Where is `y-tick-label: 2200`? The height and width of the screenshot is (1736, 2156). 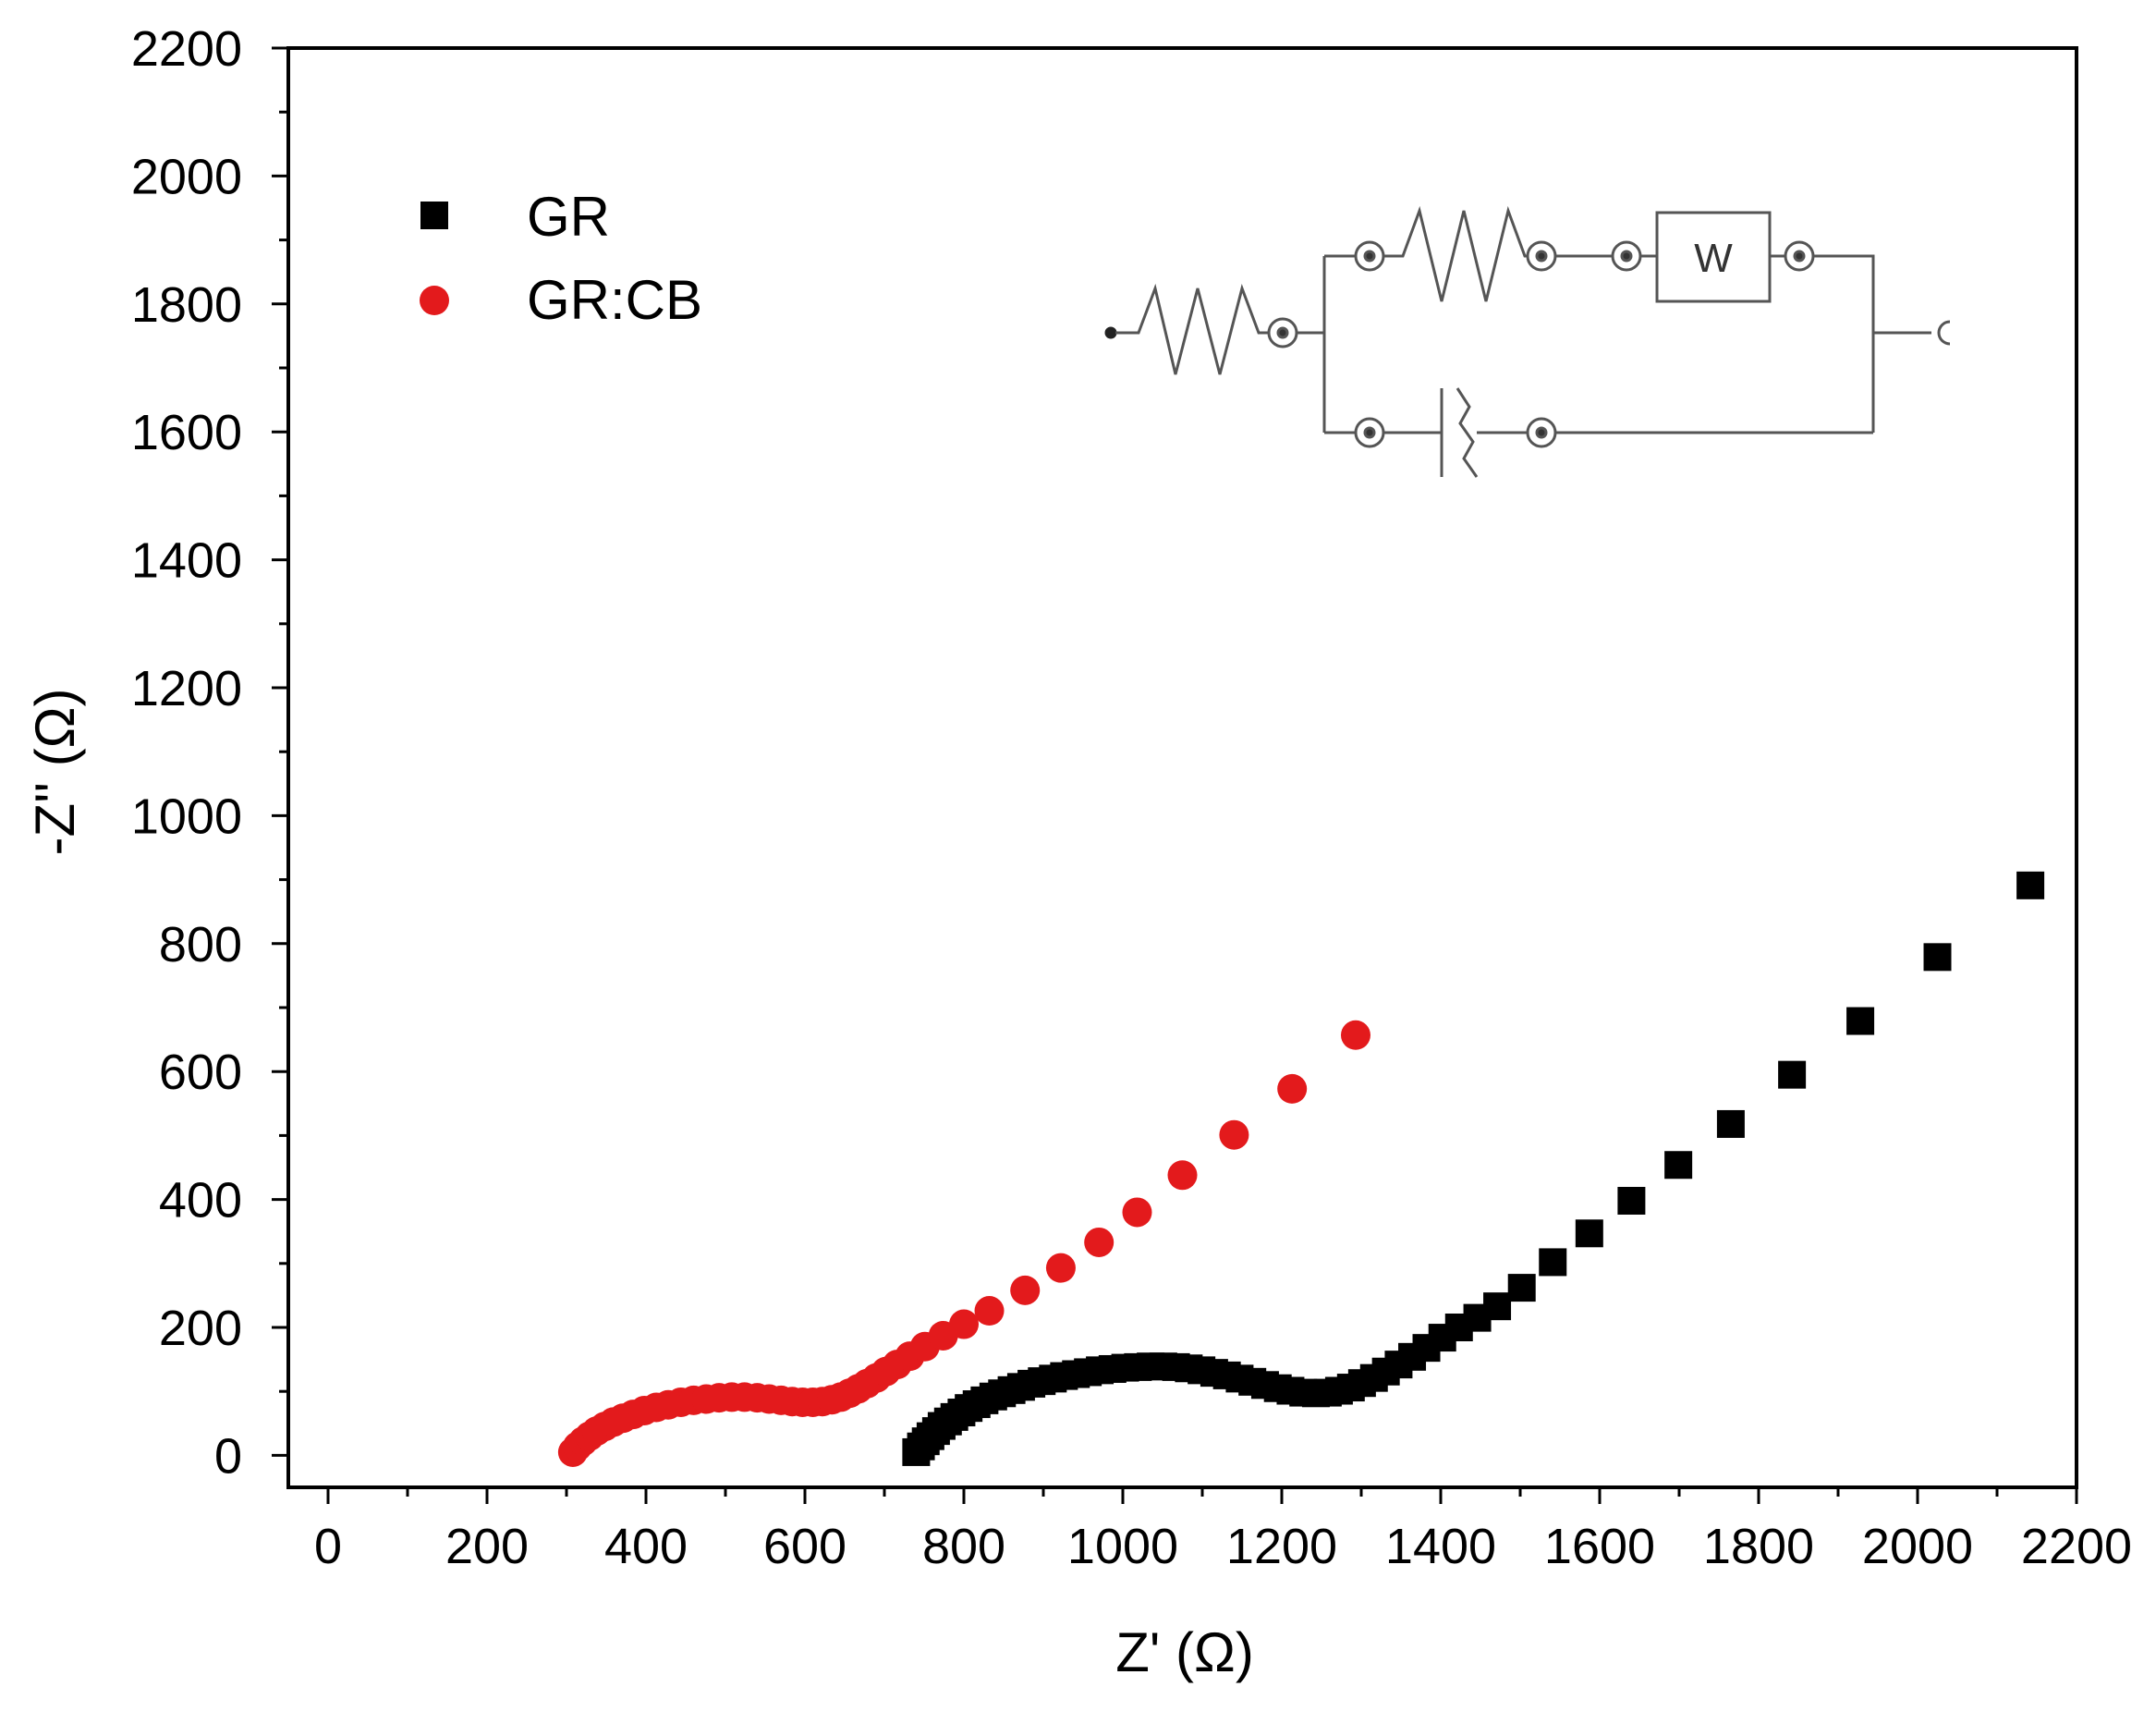
y-tick-label: 2200 is located at coordinates (186, 49).